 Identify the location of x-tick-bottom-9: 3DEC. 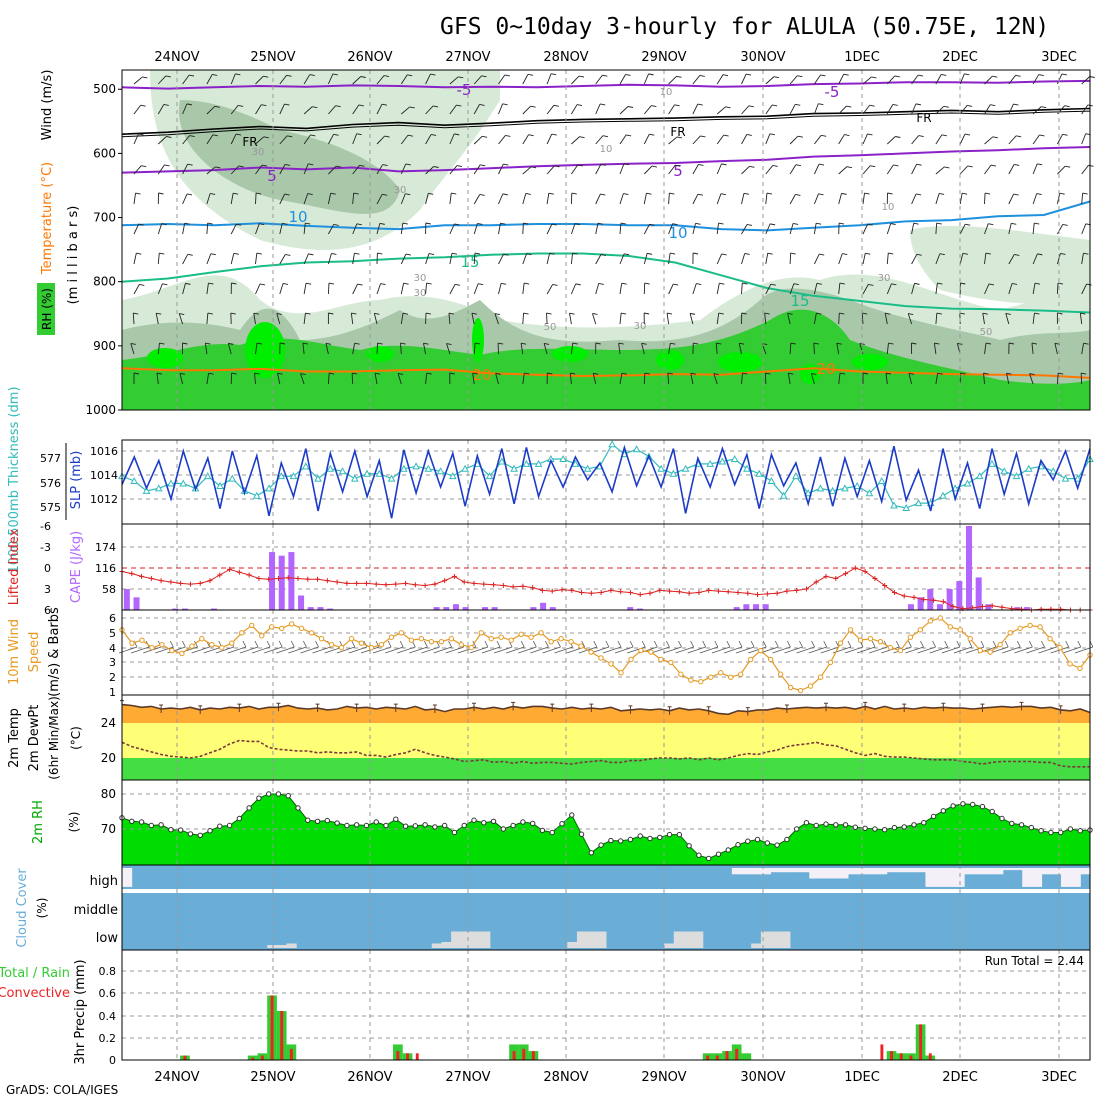
(1059, 1077).